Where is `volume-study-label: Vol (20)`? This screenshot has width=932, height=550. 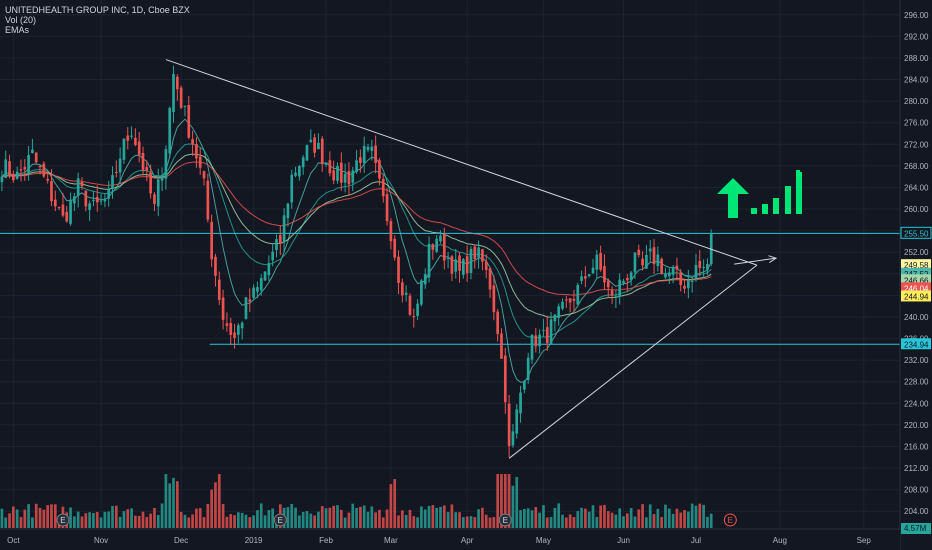
volume-study-label: Vol (20) is located at coordinates (21, 20).